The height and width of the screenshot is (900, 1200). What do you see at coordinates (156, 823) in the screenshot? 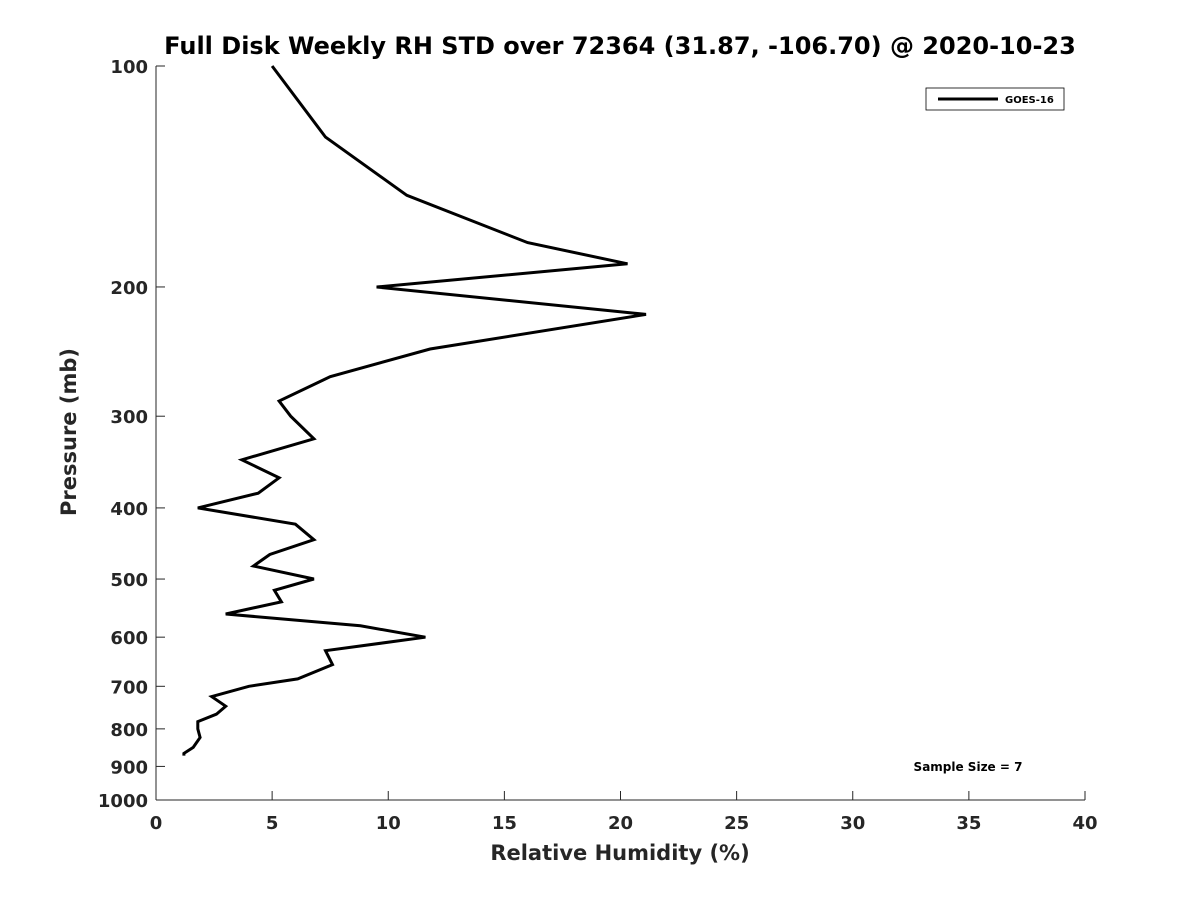
I see `x-tick-label: 0` at bounding box center [156, 823].